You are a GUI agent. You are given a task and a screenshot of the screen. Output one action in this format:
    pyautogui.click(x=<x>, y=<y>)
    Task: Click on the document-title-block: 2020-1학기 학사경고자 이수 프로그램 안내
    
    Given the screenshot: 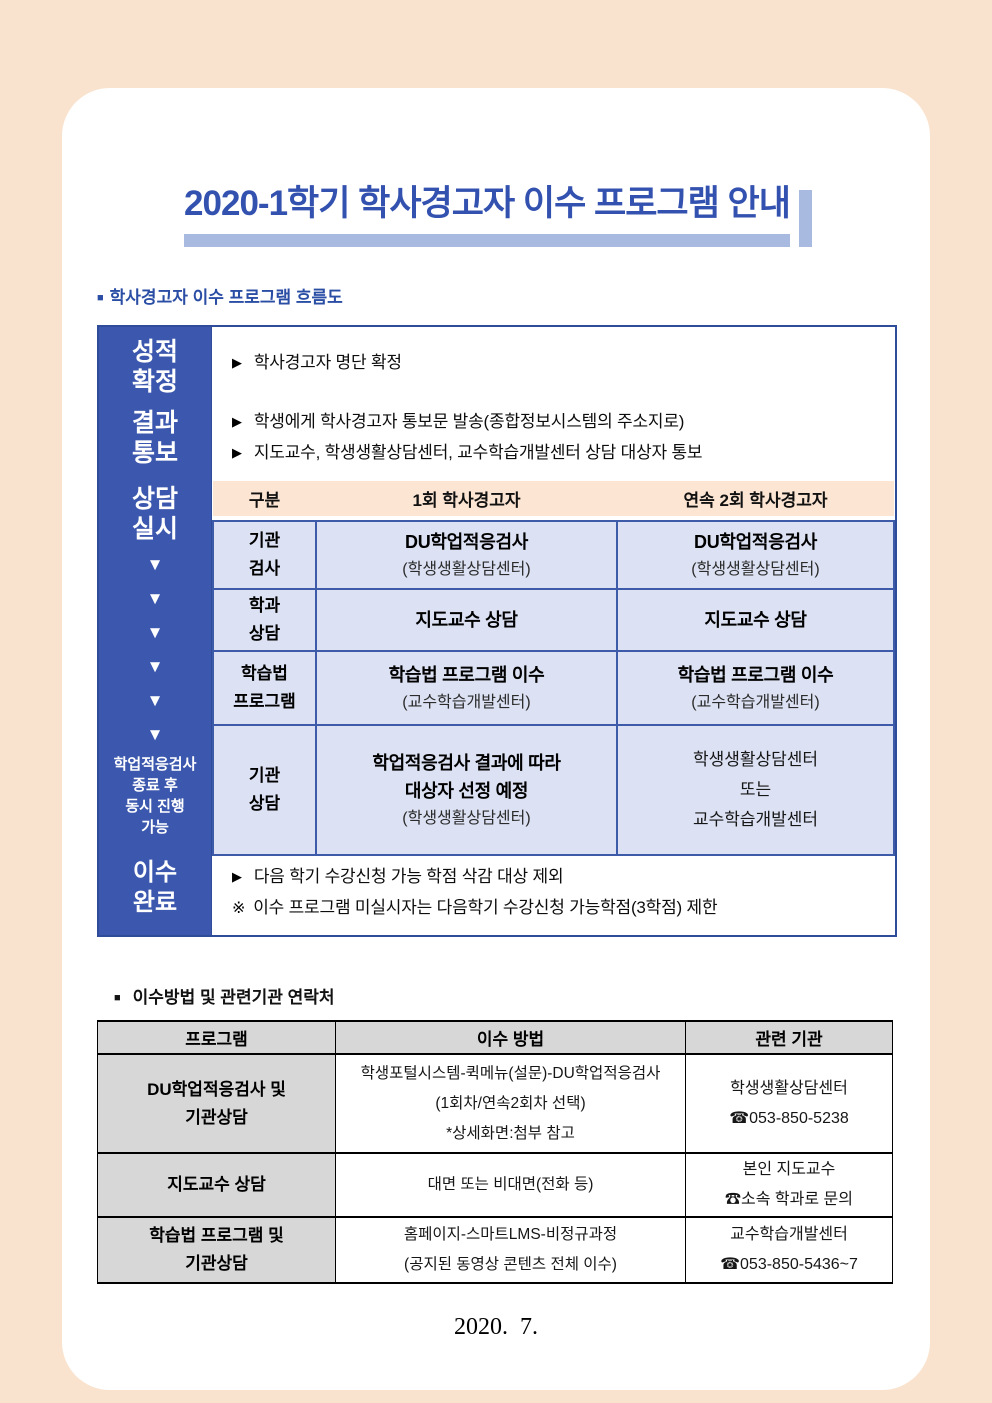 What is the action you would take?
    pyautogui.click(x=496, y=215)
    